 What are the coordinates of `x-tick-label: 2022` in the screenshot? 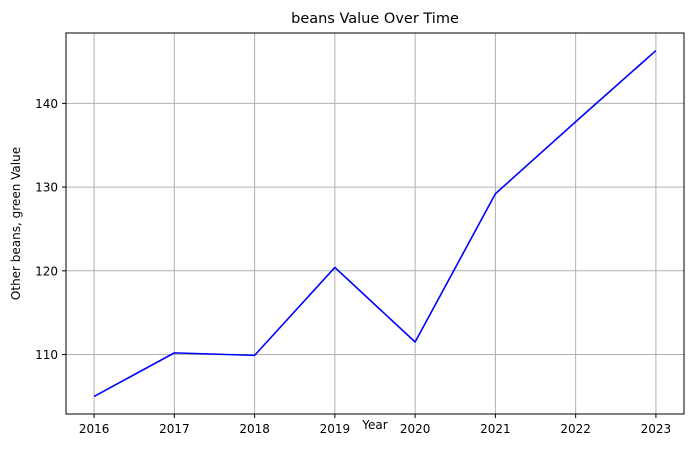 It's located at (575, 429).